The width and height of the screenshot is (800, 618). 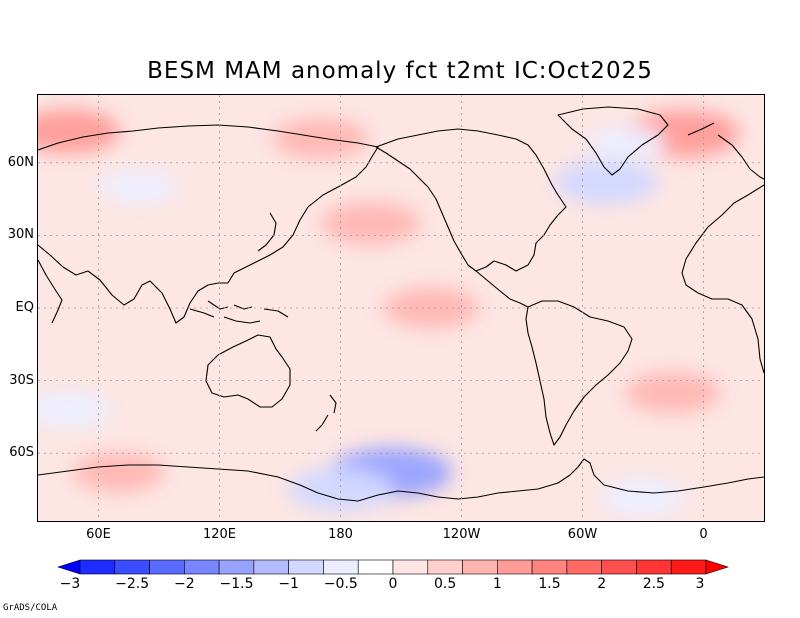 I want to click on lat-tick-label: 60S, so click(x=21, y=453).